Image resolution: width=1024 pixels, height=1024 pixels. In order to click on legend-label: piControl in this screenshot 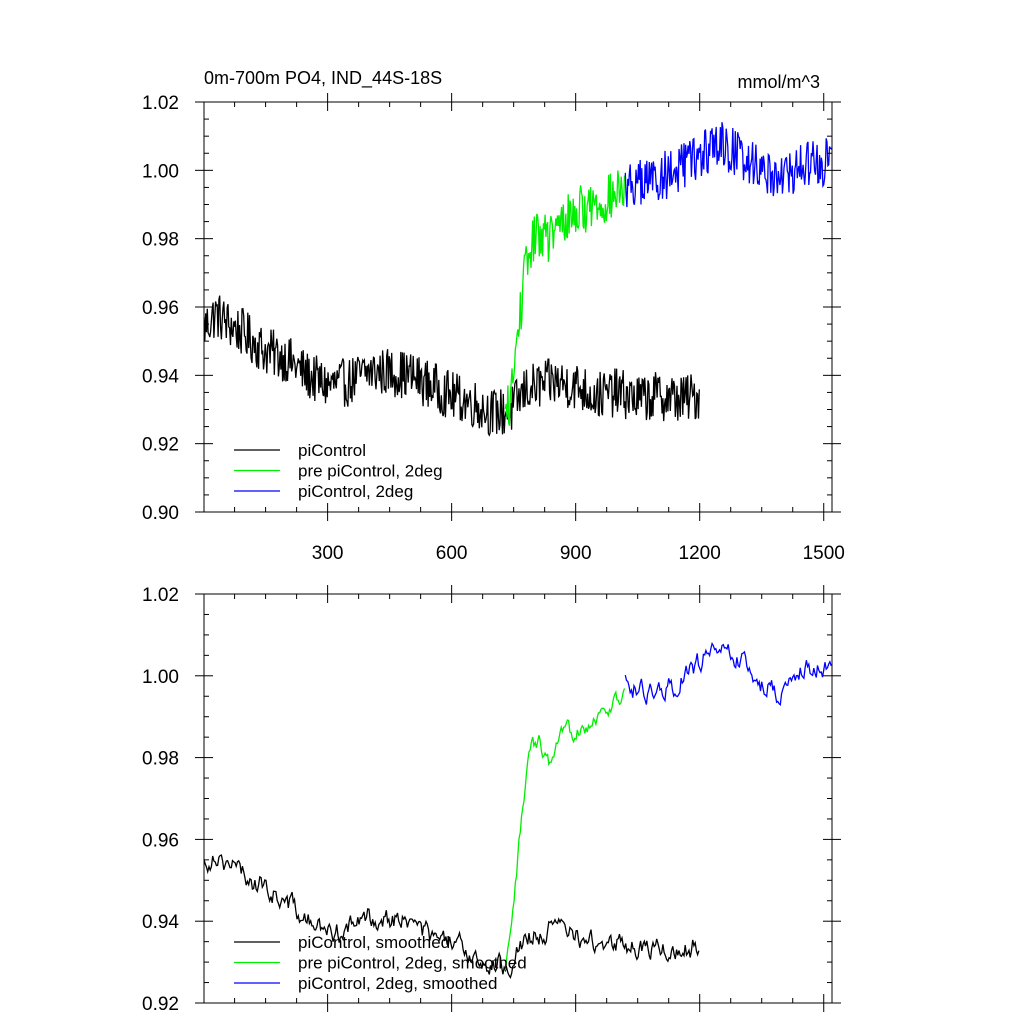, I will do `click(332, 450)`.